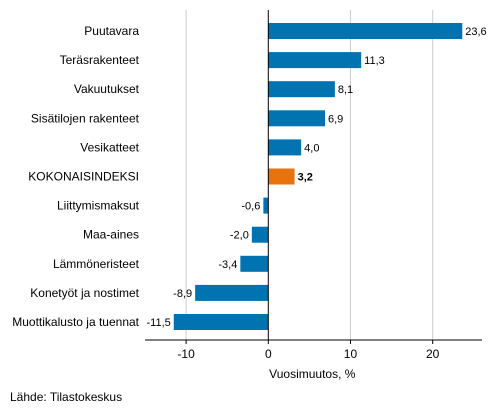 Image resolution: width=493 pixels, height=416 pixels. Describe the element at coordinates (66, 397) in the screenshot. I see `source-note: Lähde: Tilastokeskus` at that location.